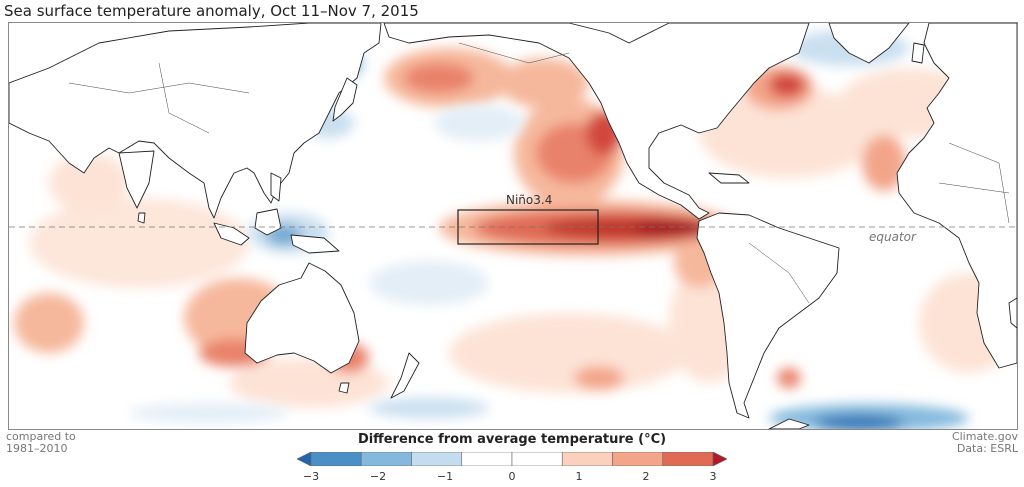 The image size is (1024, 487). Describe the element at coordinates (344, 388) in the screenshot. I see `tasmania` at that location.